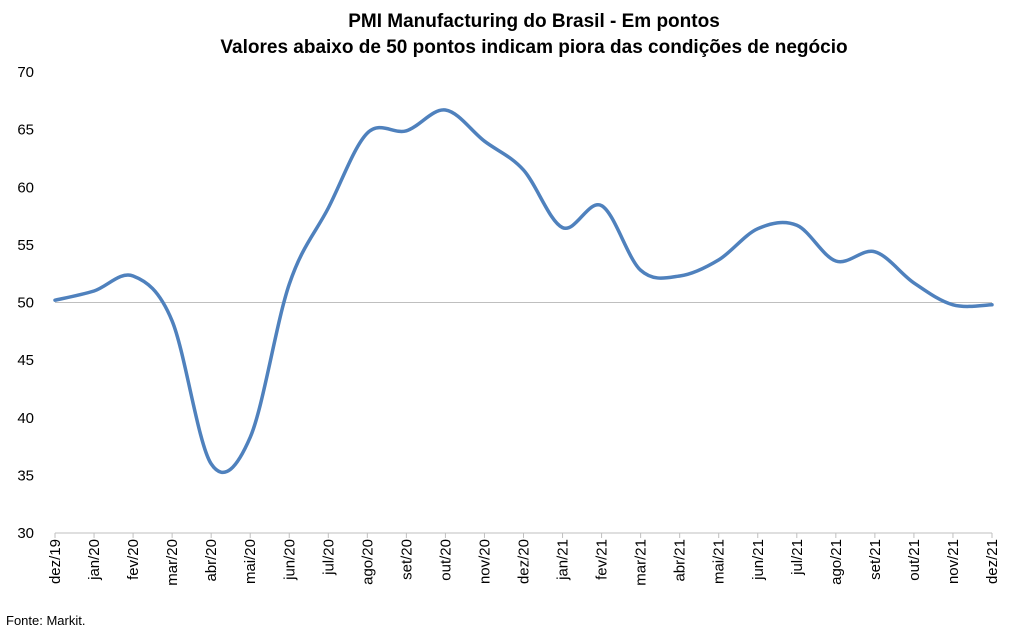  Describe the element at coordinates (875, 559) in the screenshot. I see `x-tick-label: set/21` at that location.